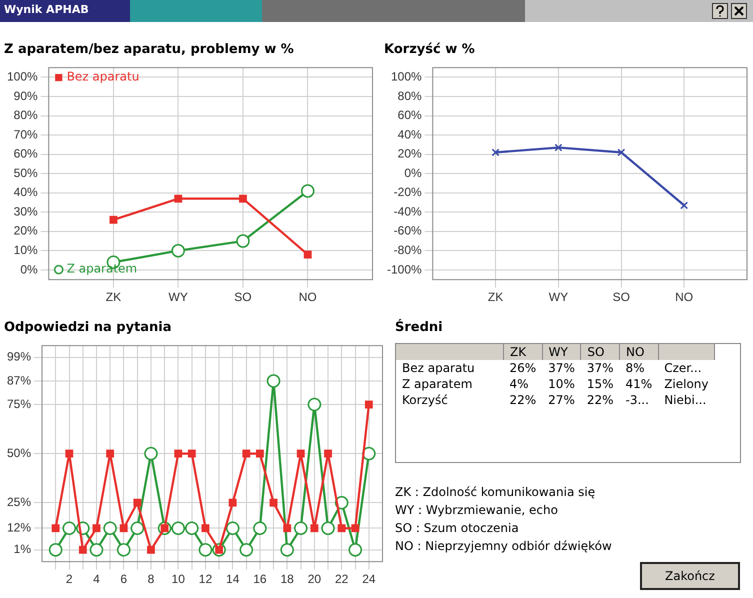  I want to click on y-tick-label: 87%, so click(19, 380).